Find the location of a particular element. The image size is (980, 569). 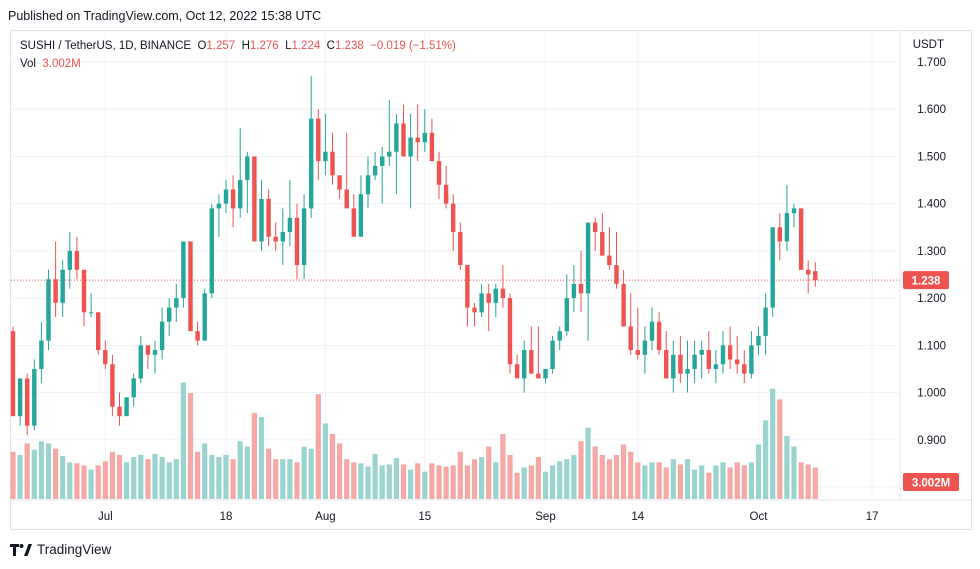

tradingview-logo: TradingView is located at coordinates (60, 549).